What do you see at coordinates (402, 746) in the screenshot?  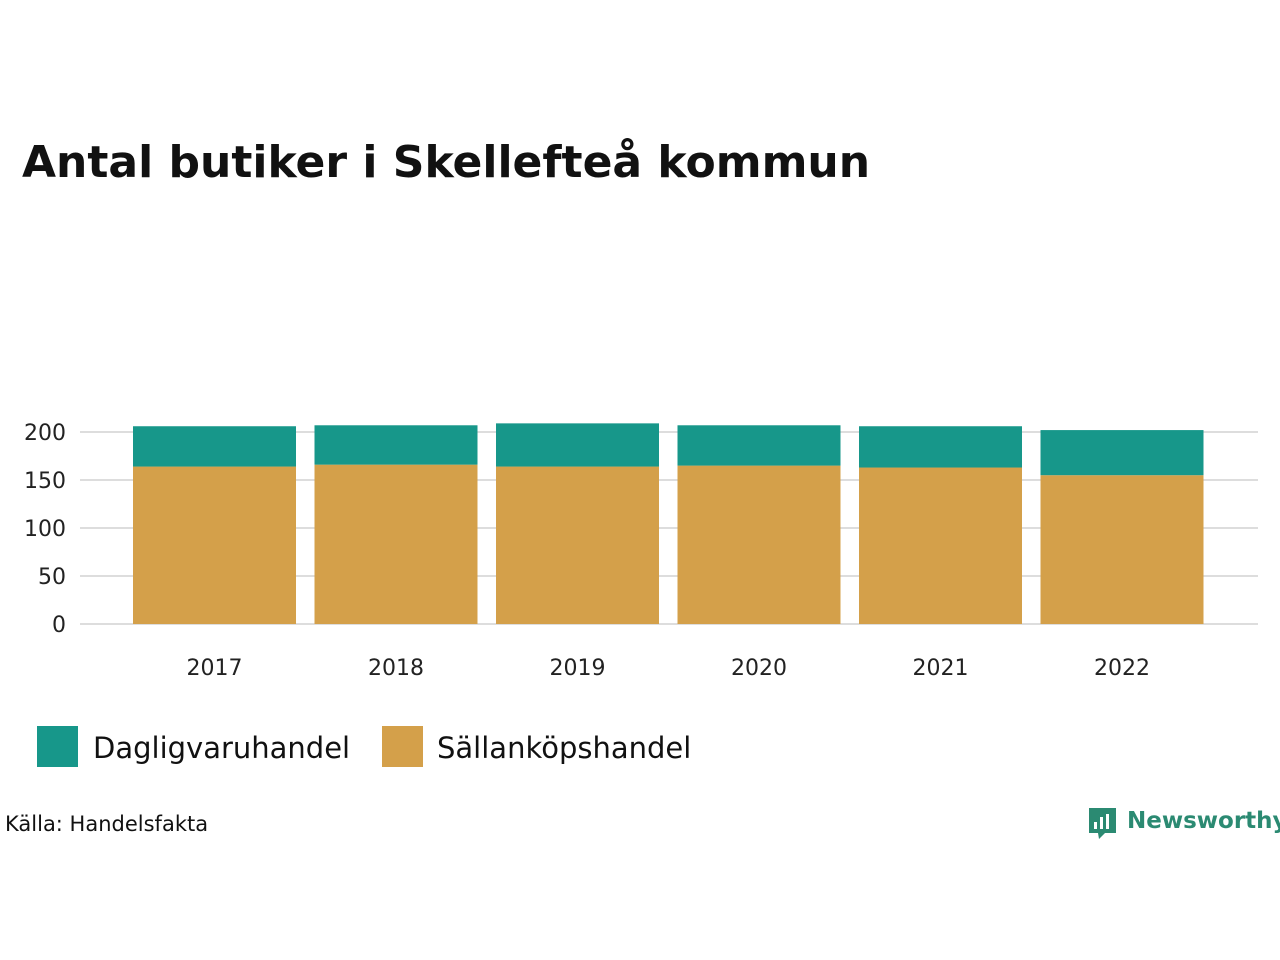 I see `legend-swatch-sallankopshandel` at bounding box center [402, 746].